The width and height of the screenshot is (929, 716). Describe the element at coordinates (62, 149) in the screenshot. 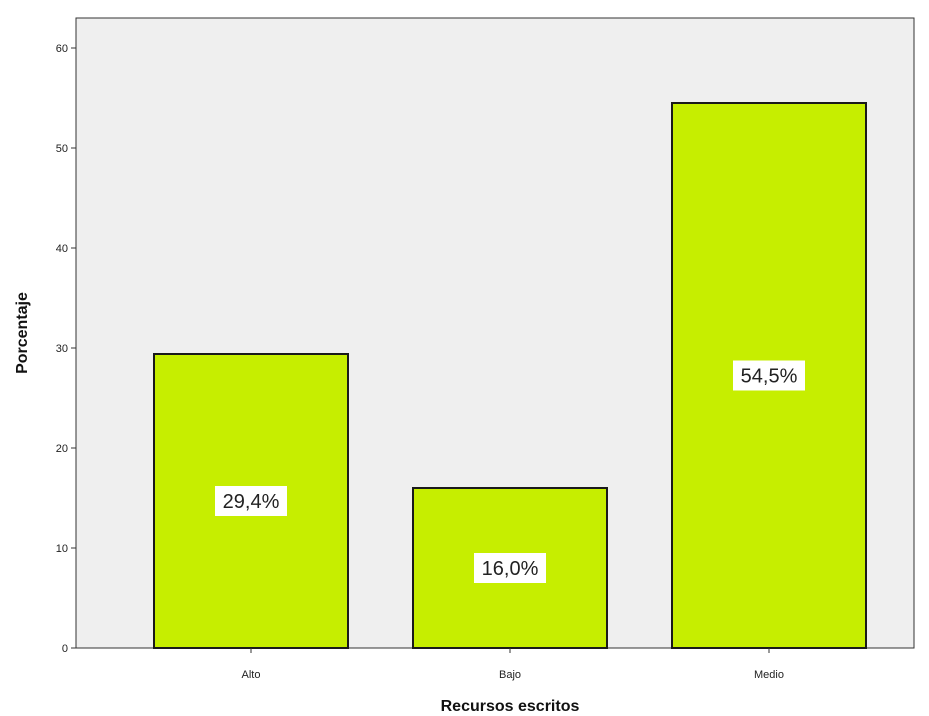

I see `y-tick-label: 50` at that location.